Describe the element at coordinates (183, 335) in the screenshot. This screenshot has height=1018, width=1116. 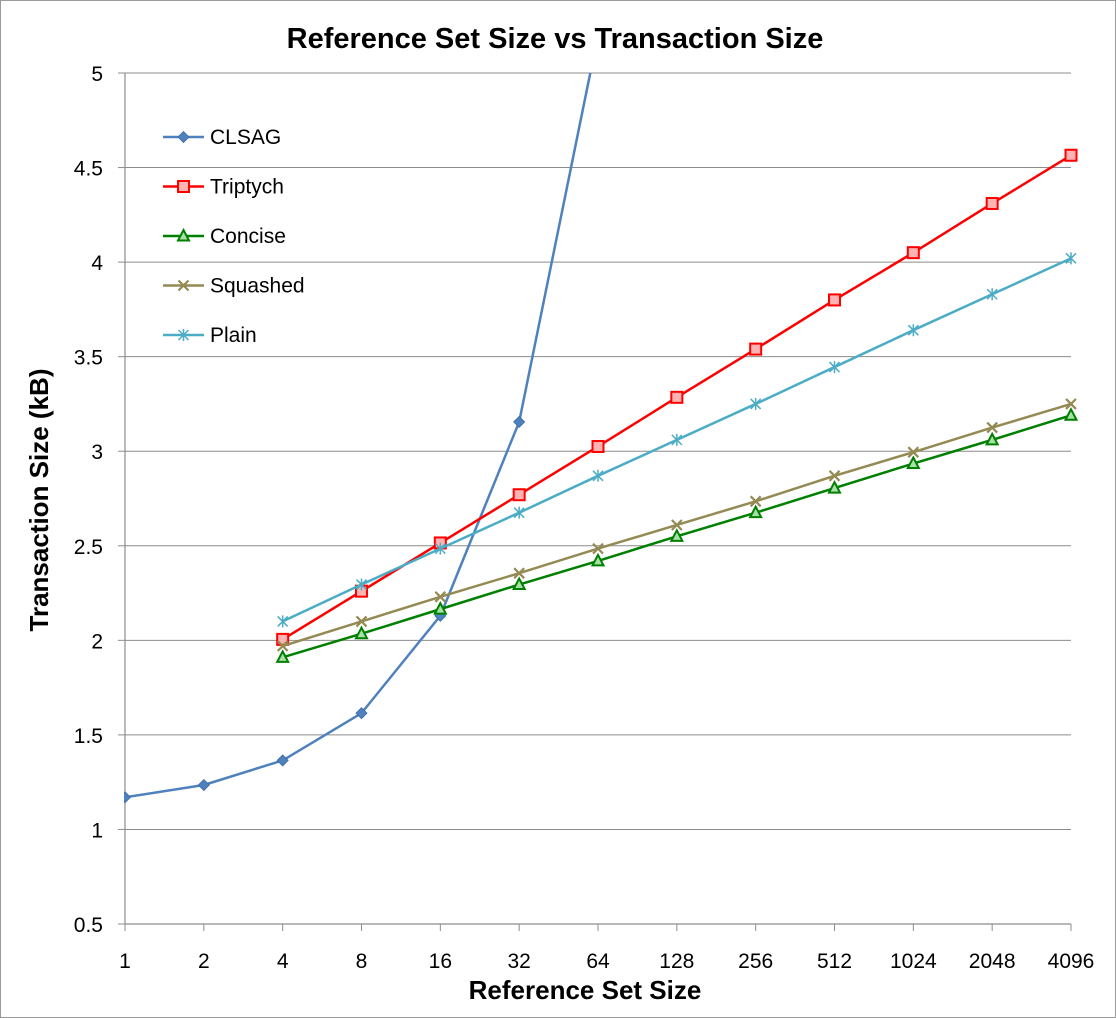
I see `legend-marker-plain` at that location.